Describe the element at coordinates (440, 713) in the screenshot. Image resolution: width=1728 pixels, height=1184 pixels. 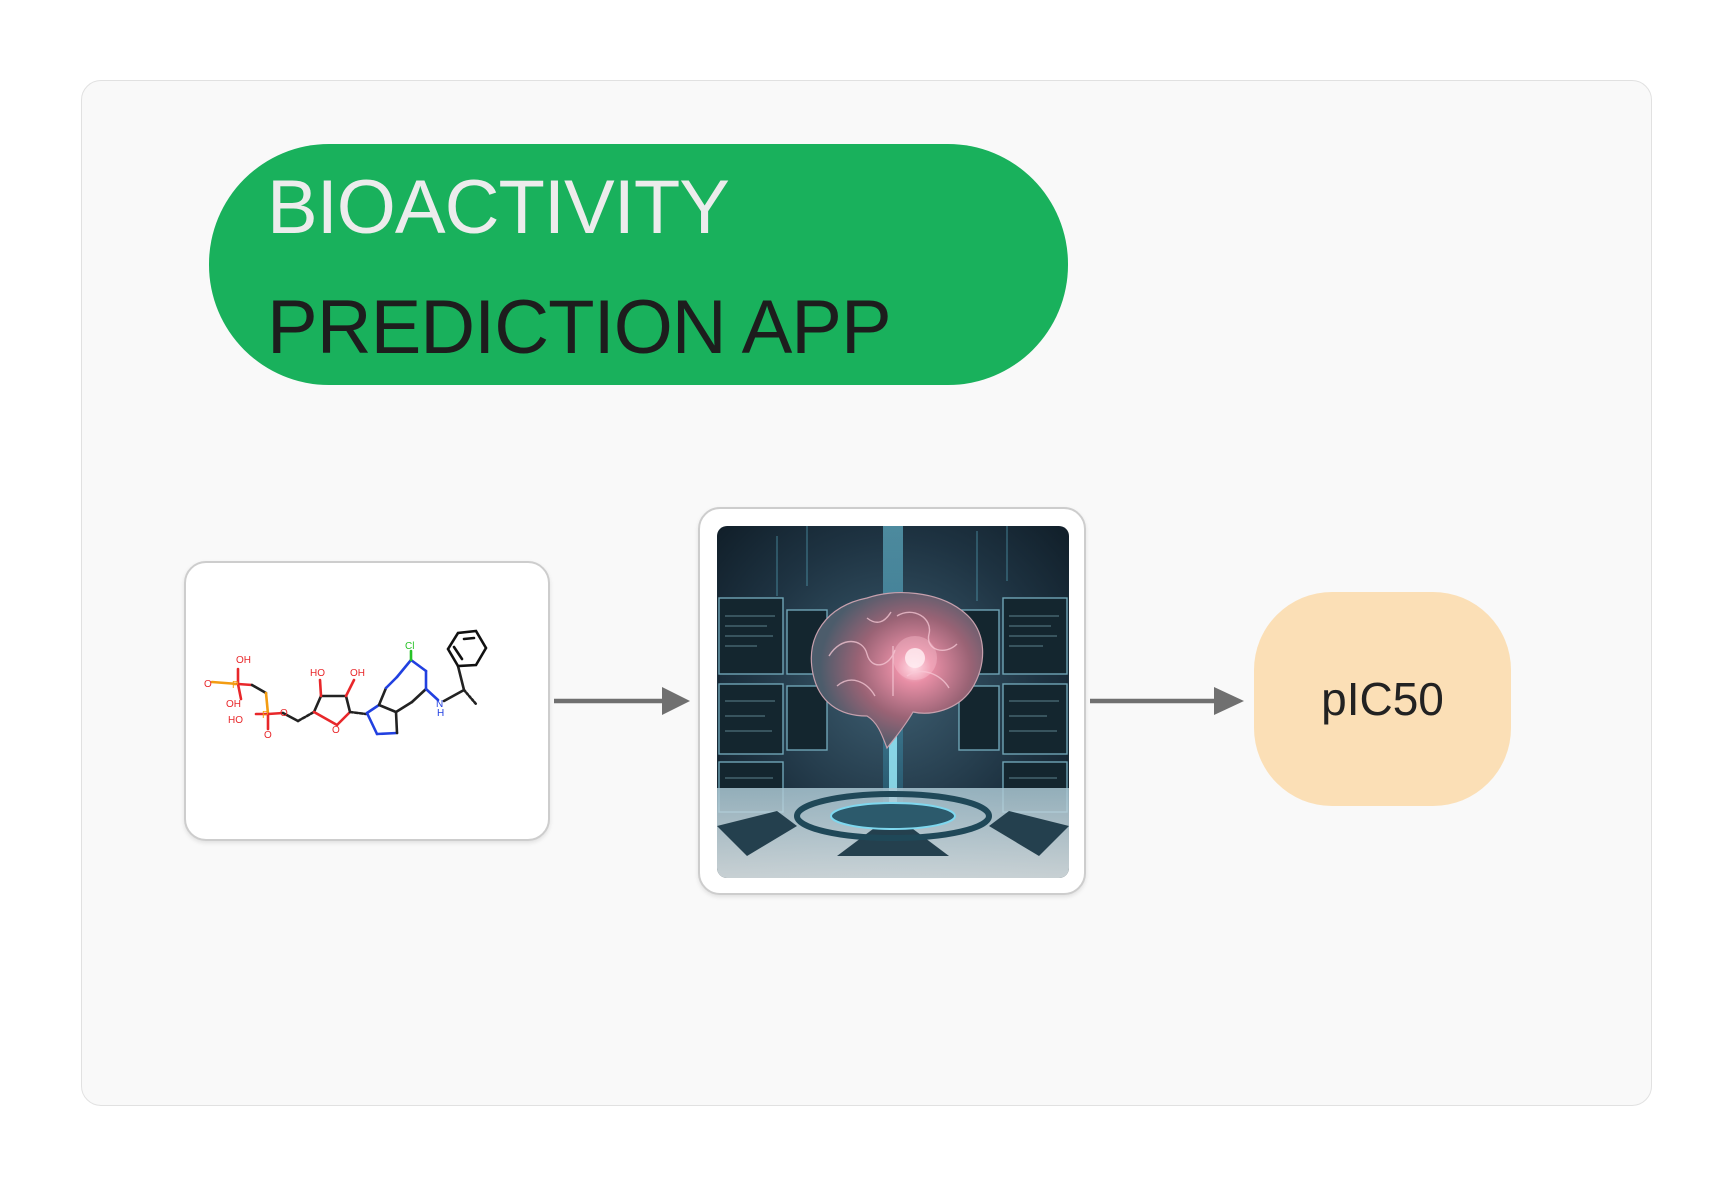
I see `atom-h: H` at that location.